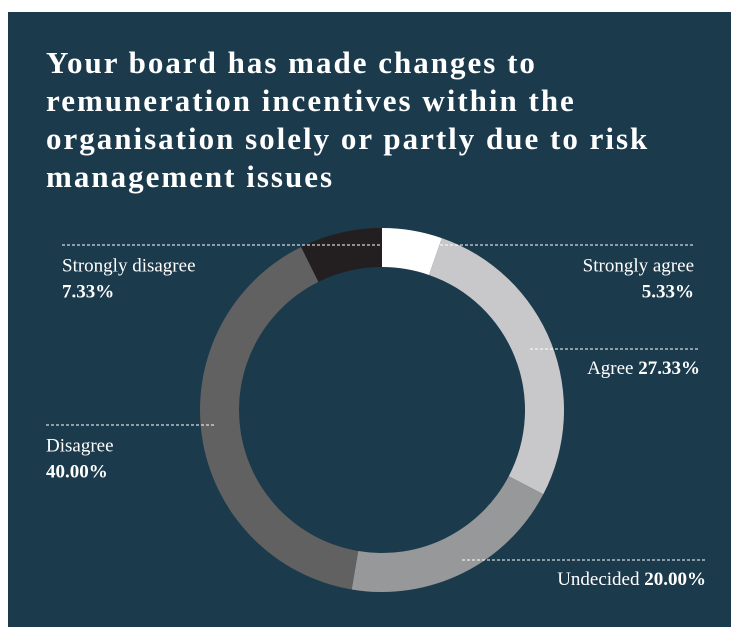 This screenshot has width=739, height=637. What do you see at coordinates (668, 291) in the screenshot?
I see `value-label: 5.33%` at bounding box center [668, 291].